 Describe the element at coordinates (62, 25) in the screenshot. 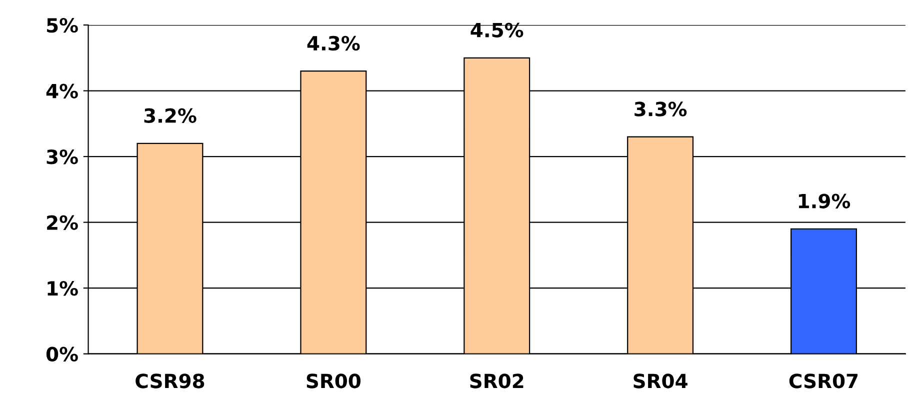

I see `y-tick-label: 5%` at that location.